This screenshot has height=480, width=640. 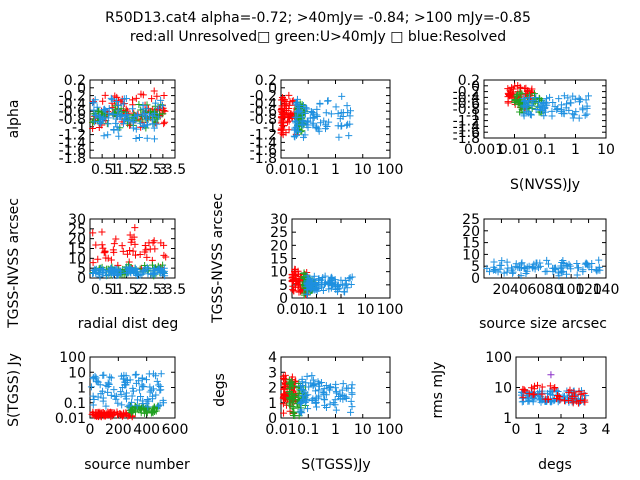 I want to click on x-tick-label: 20, so click(x=502, y=290).